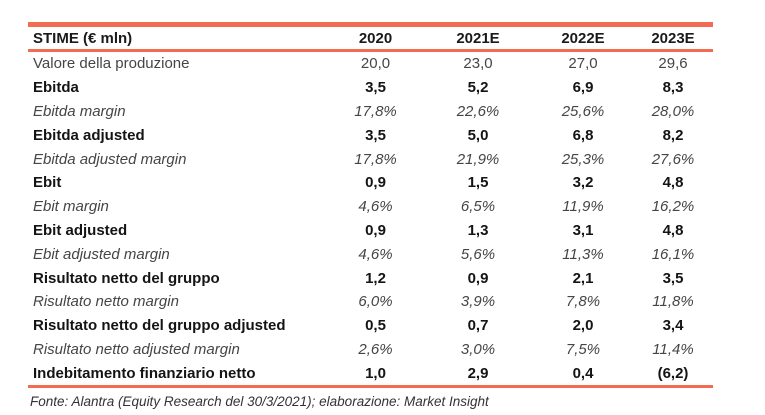 The height and width of the screenshot is (415, 765). What do you see at coordinates (478, 349) in the screenshot?
I see `cell-value: 3,0%` at bounding box center [478, 349].